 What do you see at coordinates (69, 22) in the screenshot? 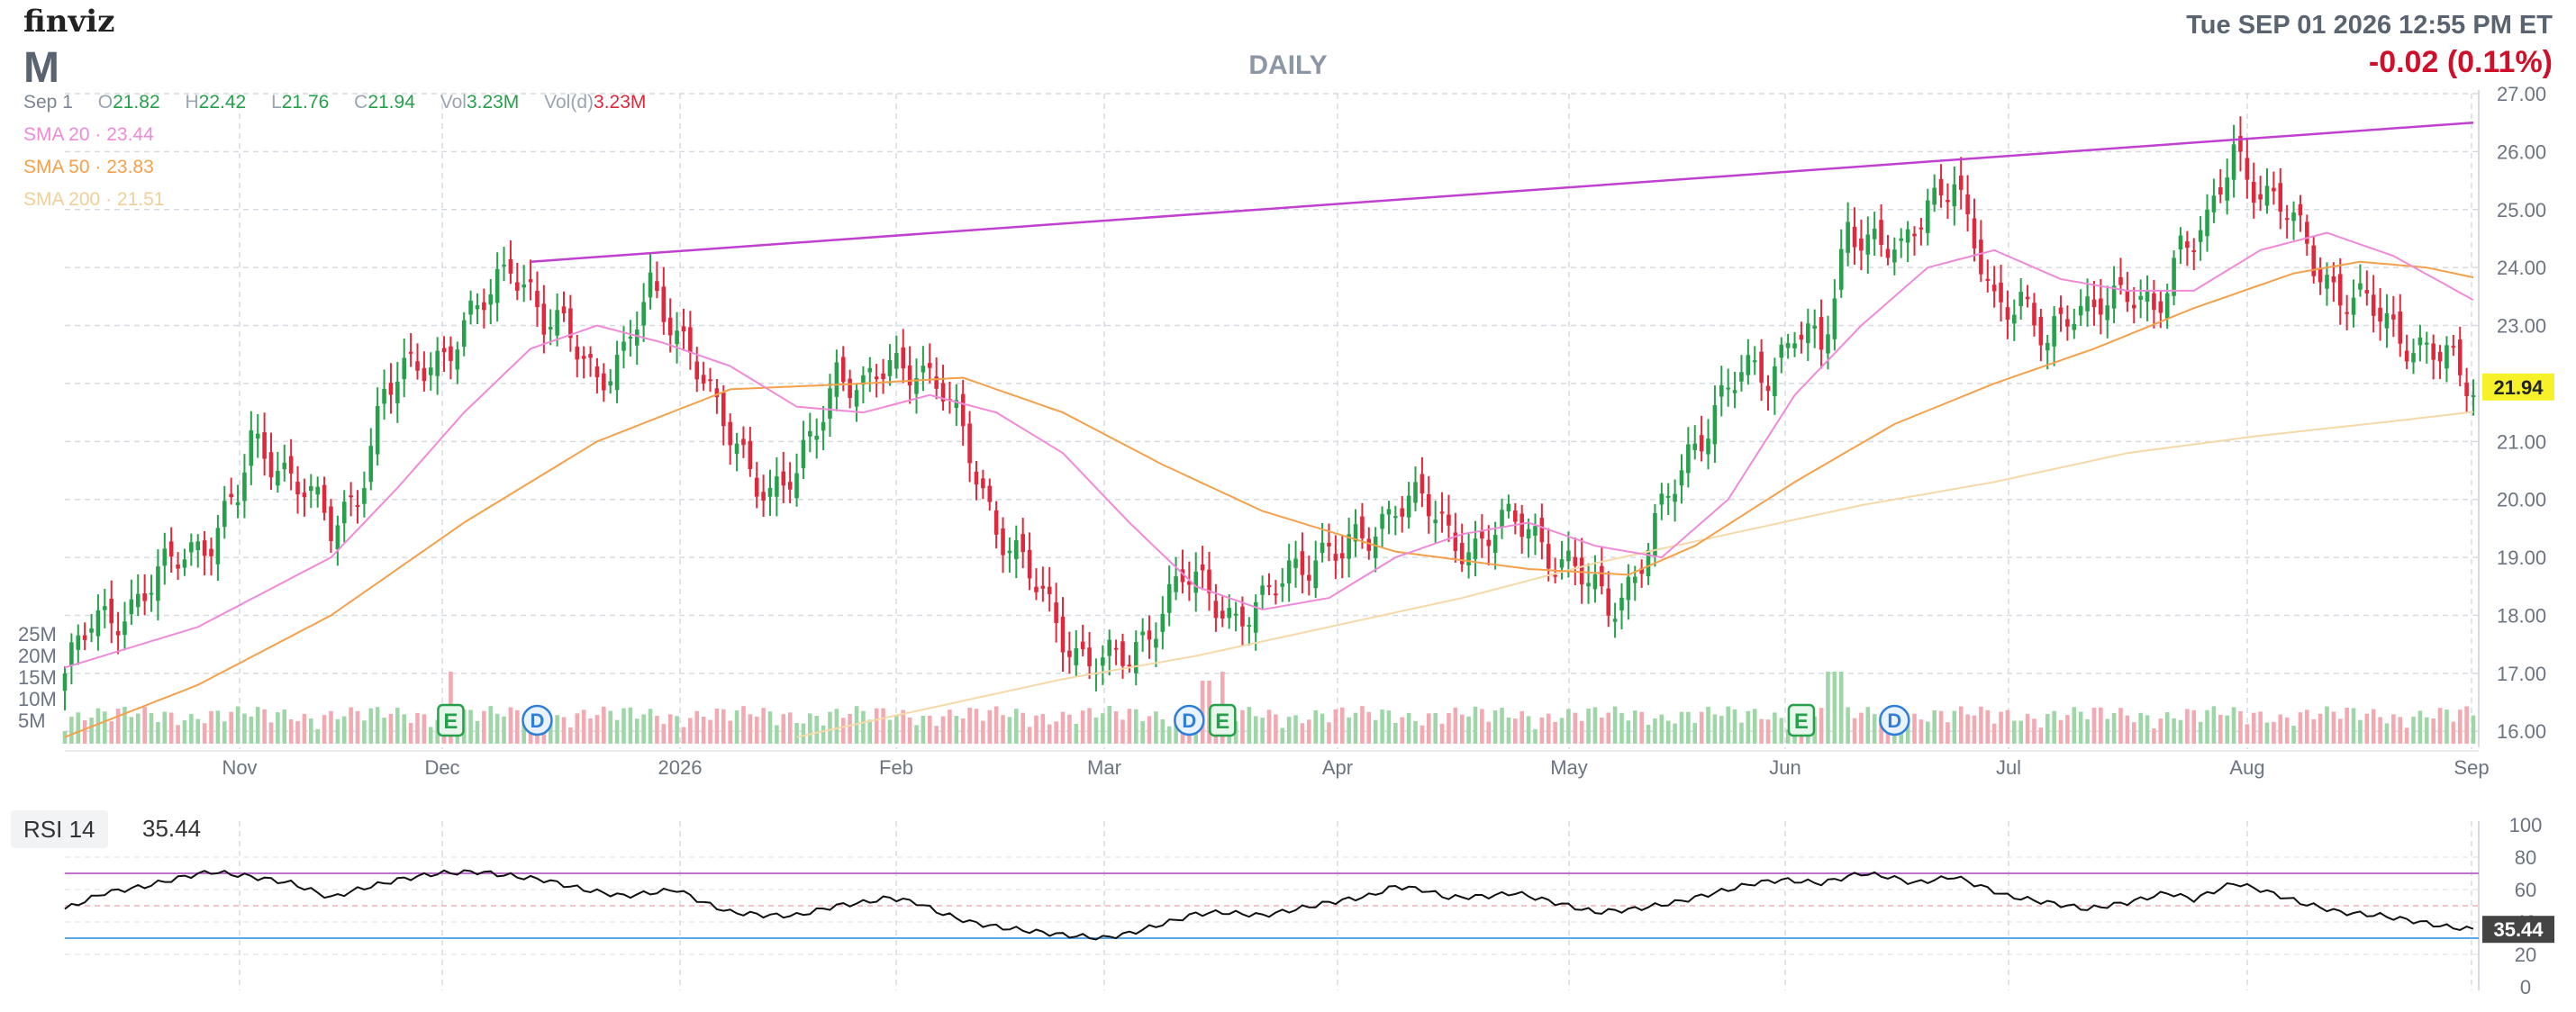
I see `finviz-logo: finviz` at bounding box center [69, 22].